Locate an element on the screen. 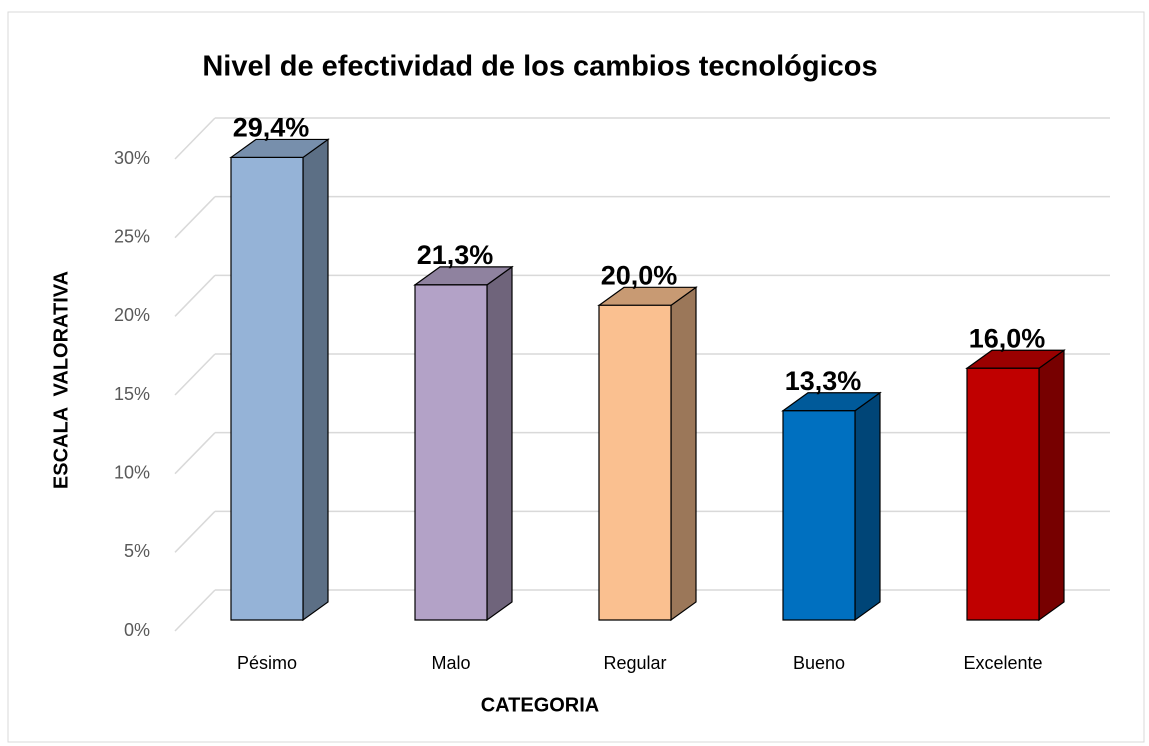 The image size is (1149, 746). y-axis-label: ESCALA VALORATIVA is located at coordinates (61, 380).